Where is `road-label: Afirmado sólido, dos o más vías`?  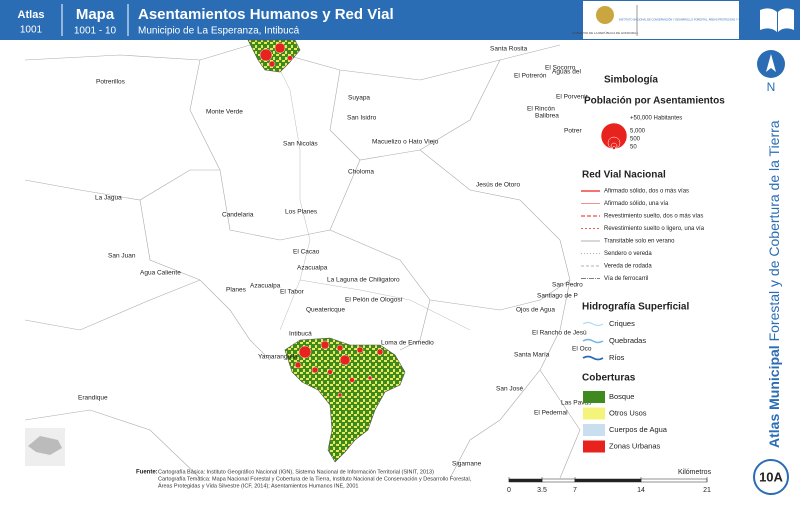 road-label: Afirmado sólido, dos o más vías is located at coordinates (646, 192).